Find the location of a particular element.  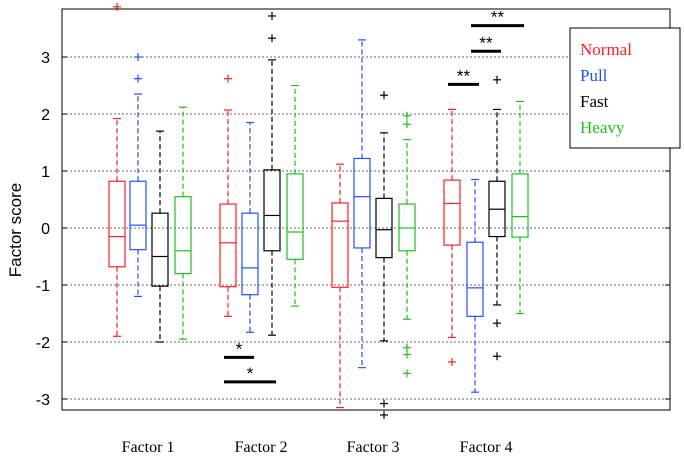

y-tick-label: 3 is located at coordinates (45, 58).